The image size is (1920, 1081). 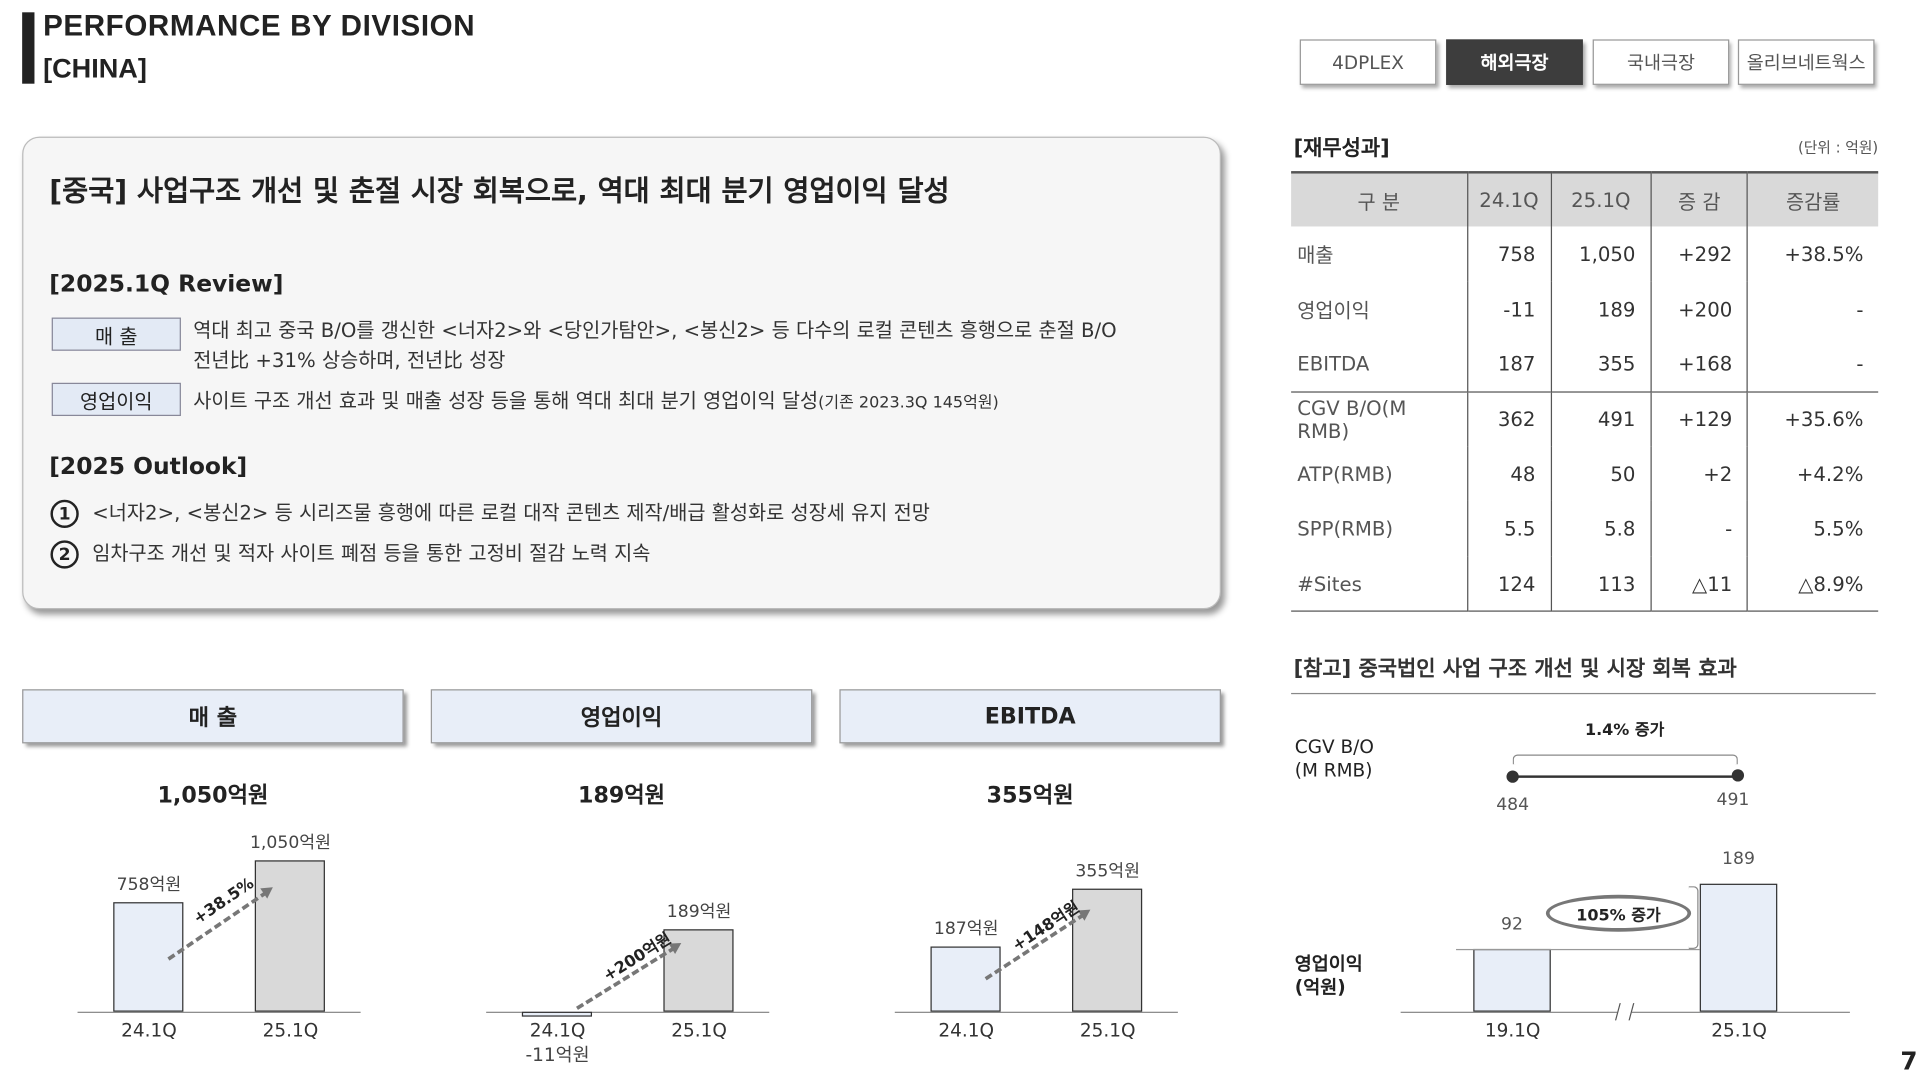 What do you see at coordinates (1600, 418) in the screenshot?
I see `table-cell: 491` at bounding box center [1600, 418].